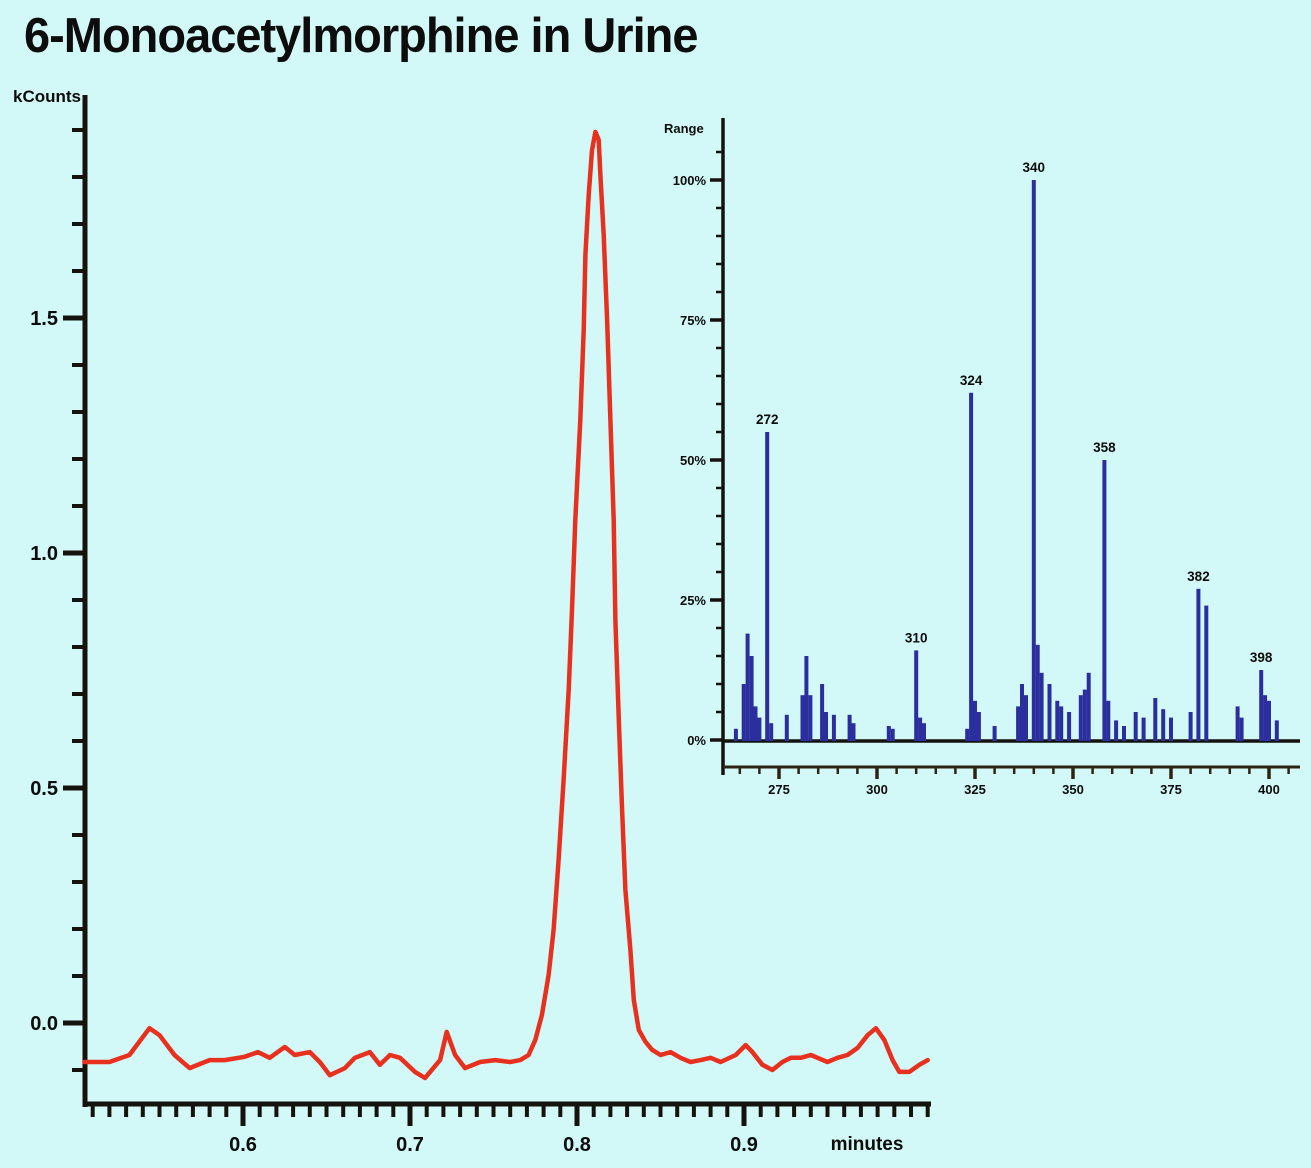 The width and height of the screenshot is (1311, 1168). I want to click on page-title: 6-Monoacetylmorphine in Urine, so click(361, 35).